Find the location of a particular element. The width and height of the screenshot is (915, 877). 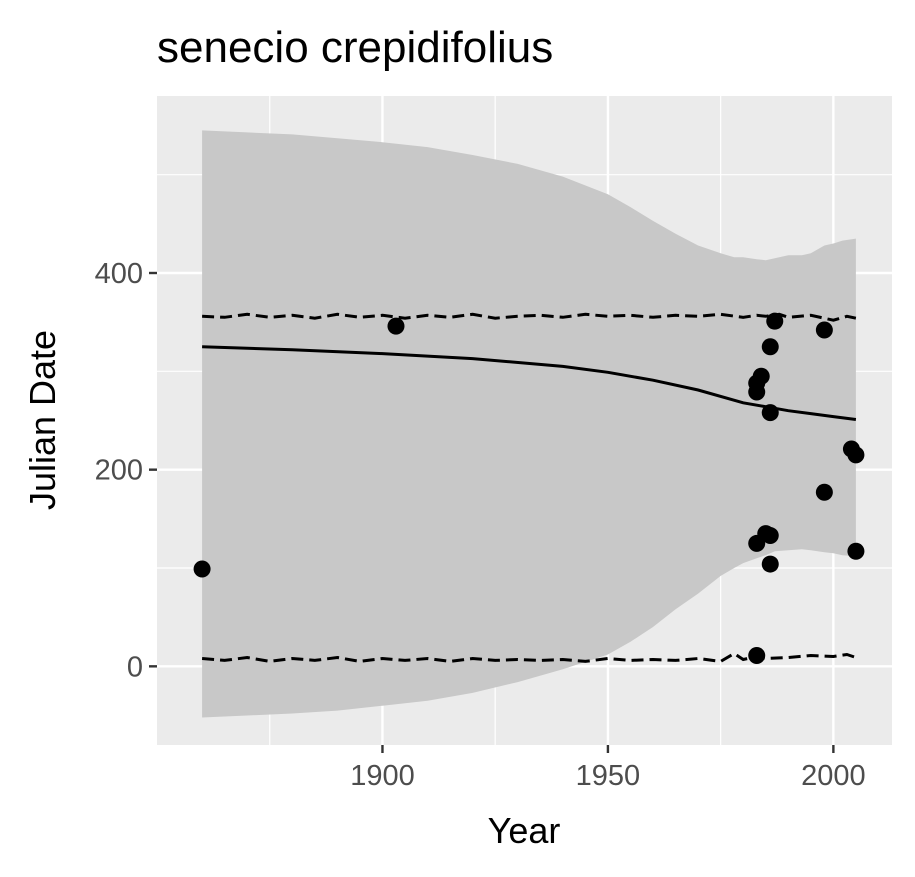

x-axis: 1900 1950 2000 is located at coordinates (608, 768).